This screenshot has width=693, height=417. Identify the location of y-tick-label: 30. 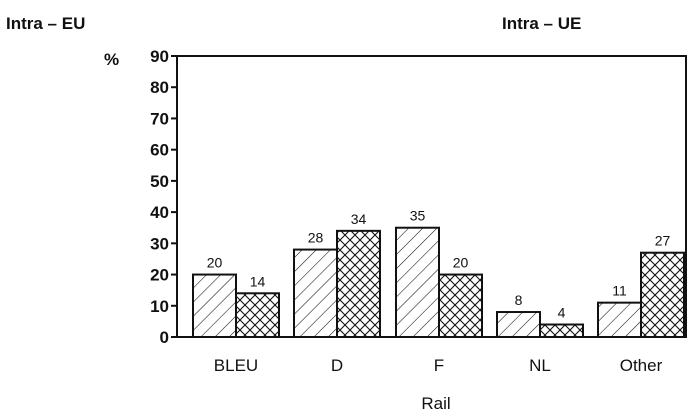
(159, 243).